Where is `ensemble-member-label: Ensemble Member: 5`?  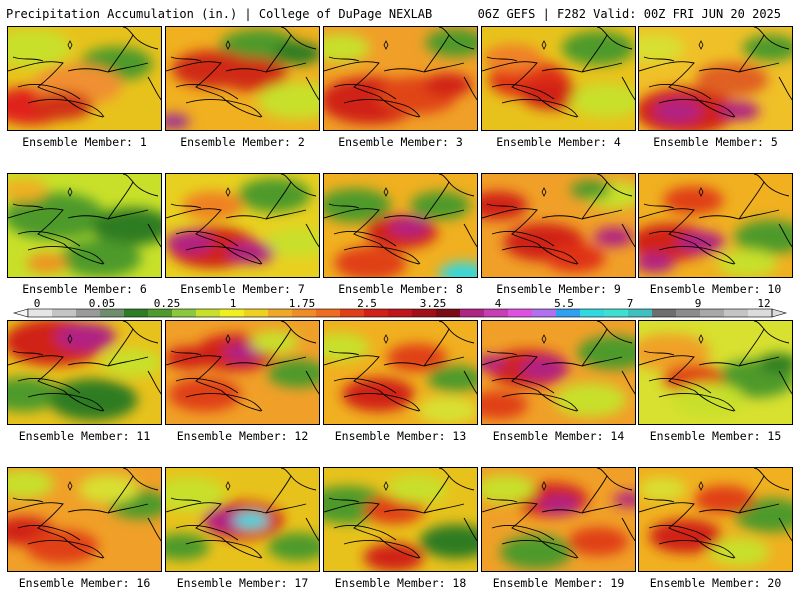
ensemble-member-label: Ensemble Member: 5 is located at coordinates (715, 142).